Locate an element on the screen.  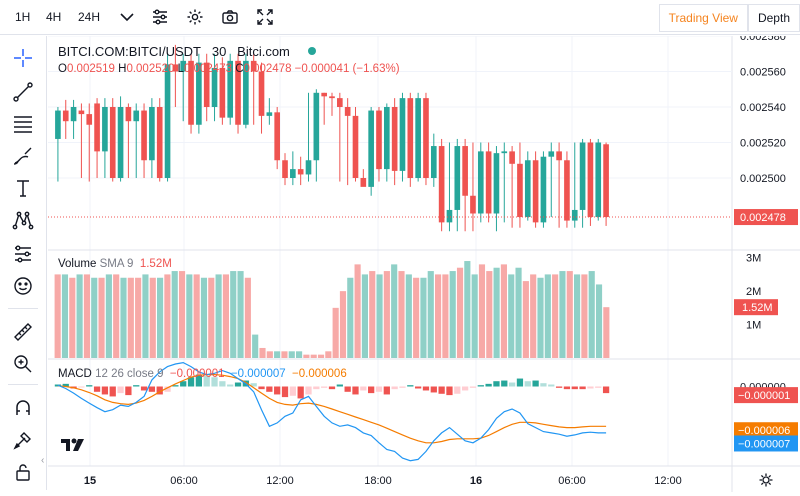
price-tick-label: 0.002560 is located at coordinates (763, 73).